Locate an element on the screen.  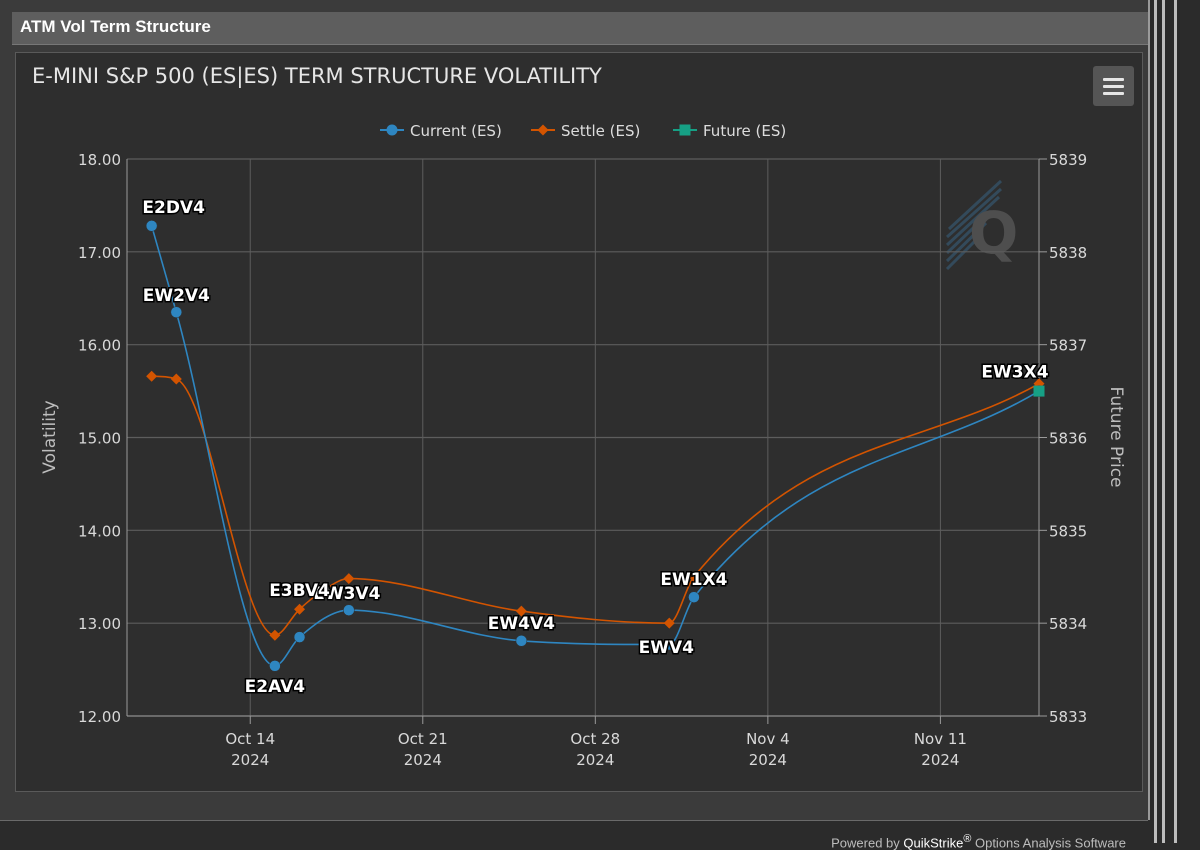
quikstrike-logo-icon: Q is located at coordinates (981, 225).